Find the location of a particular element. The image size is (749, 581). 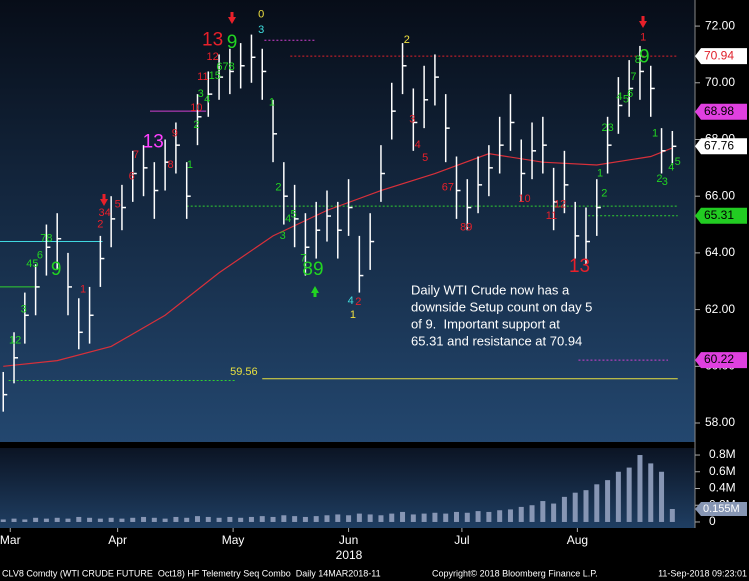

annotation: 34 is located at coordinates (105, 213).